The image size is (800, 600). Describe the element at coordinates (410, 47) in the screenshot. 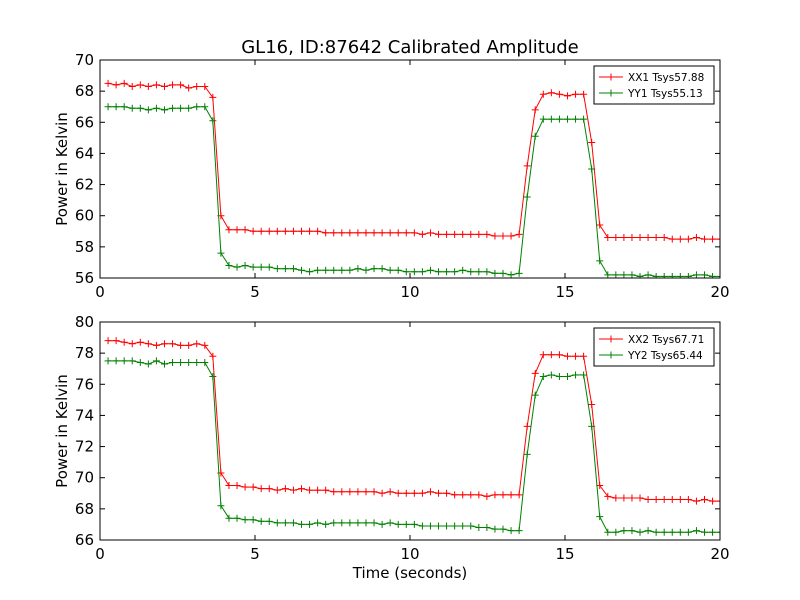

I see `chart-title: GL16, ID:87642 Calibrated Amplitude` at that location.